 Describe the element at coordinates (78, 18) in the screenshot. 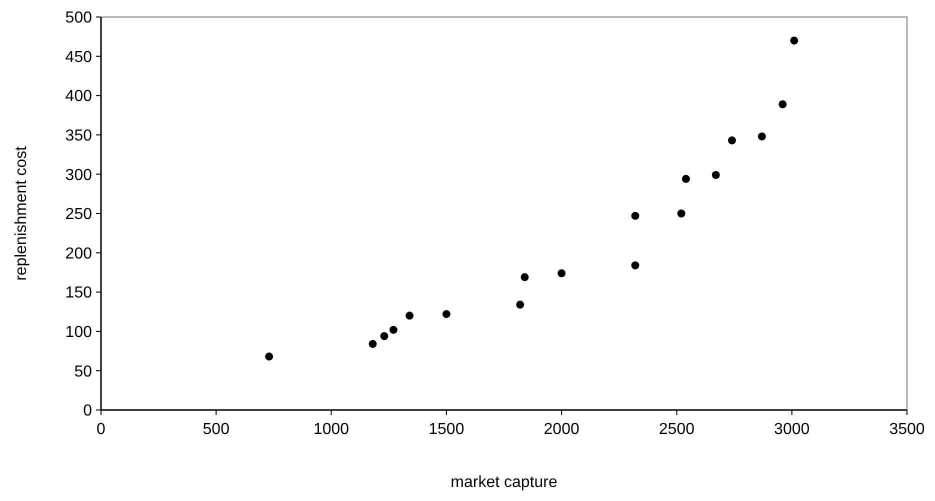

I see `y-tick-label: 500` at that location.